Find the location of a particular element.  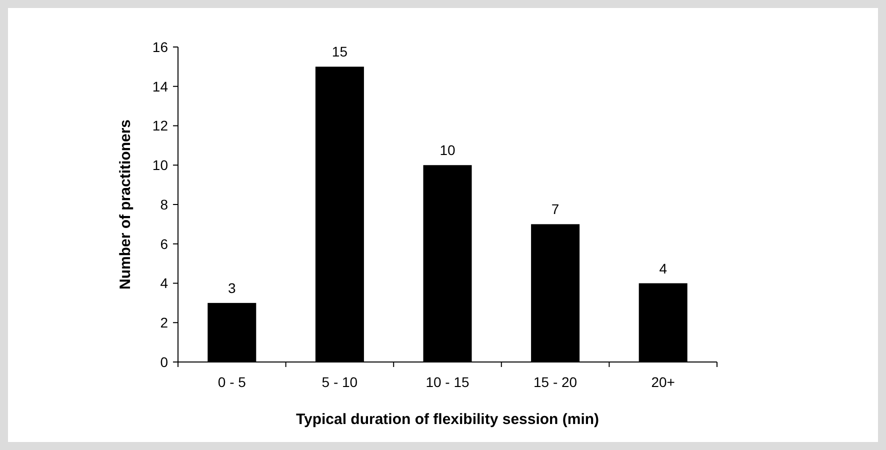

x-tick-label: 15 - 20 is located at coordinates (556, 382).